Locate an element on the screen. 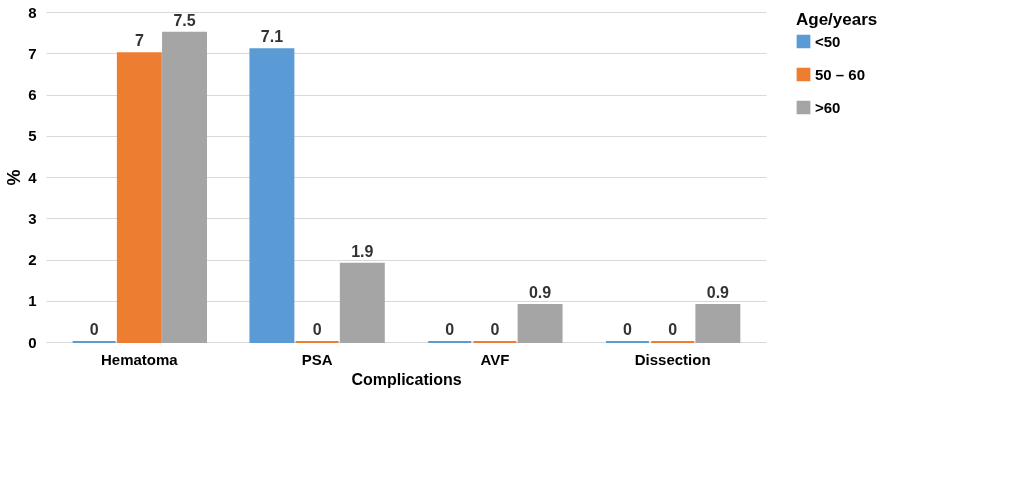 The width and height of the screenshot is (1026, 479). y-axis-title: % is located at coordinates (14, 177).